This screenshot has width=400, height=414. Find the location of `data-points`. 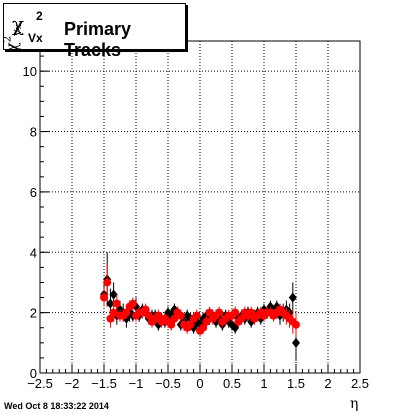

data-points is located at coordinates (200, 306).